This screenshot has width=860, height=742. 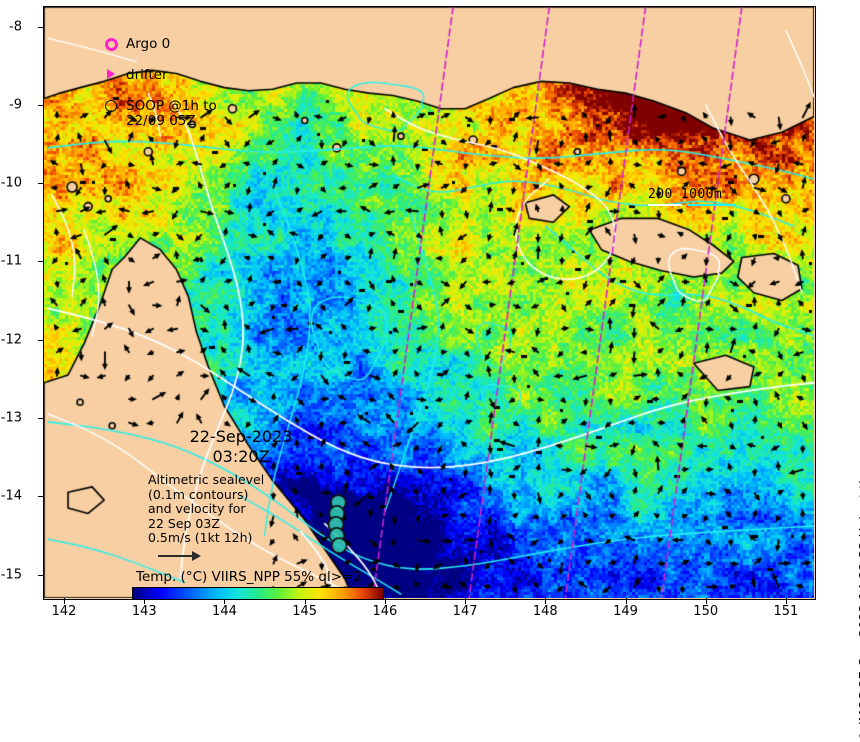 What do you see at coordinates (305, 611) in the screenshot?
I see `x-axis-tick-label: 145` at bounding box center [305, 611].